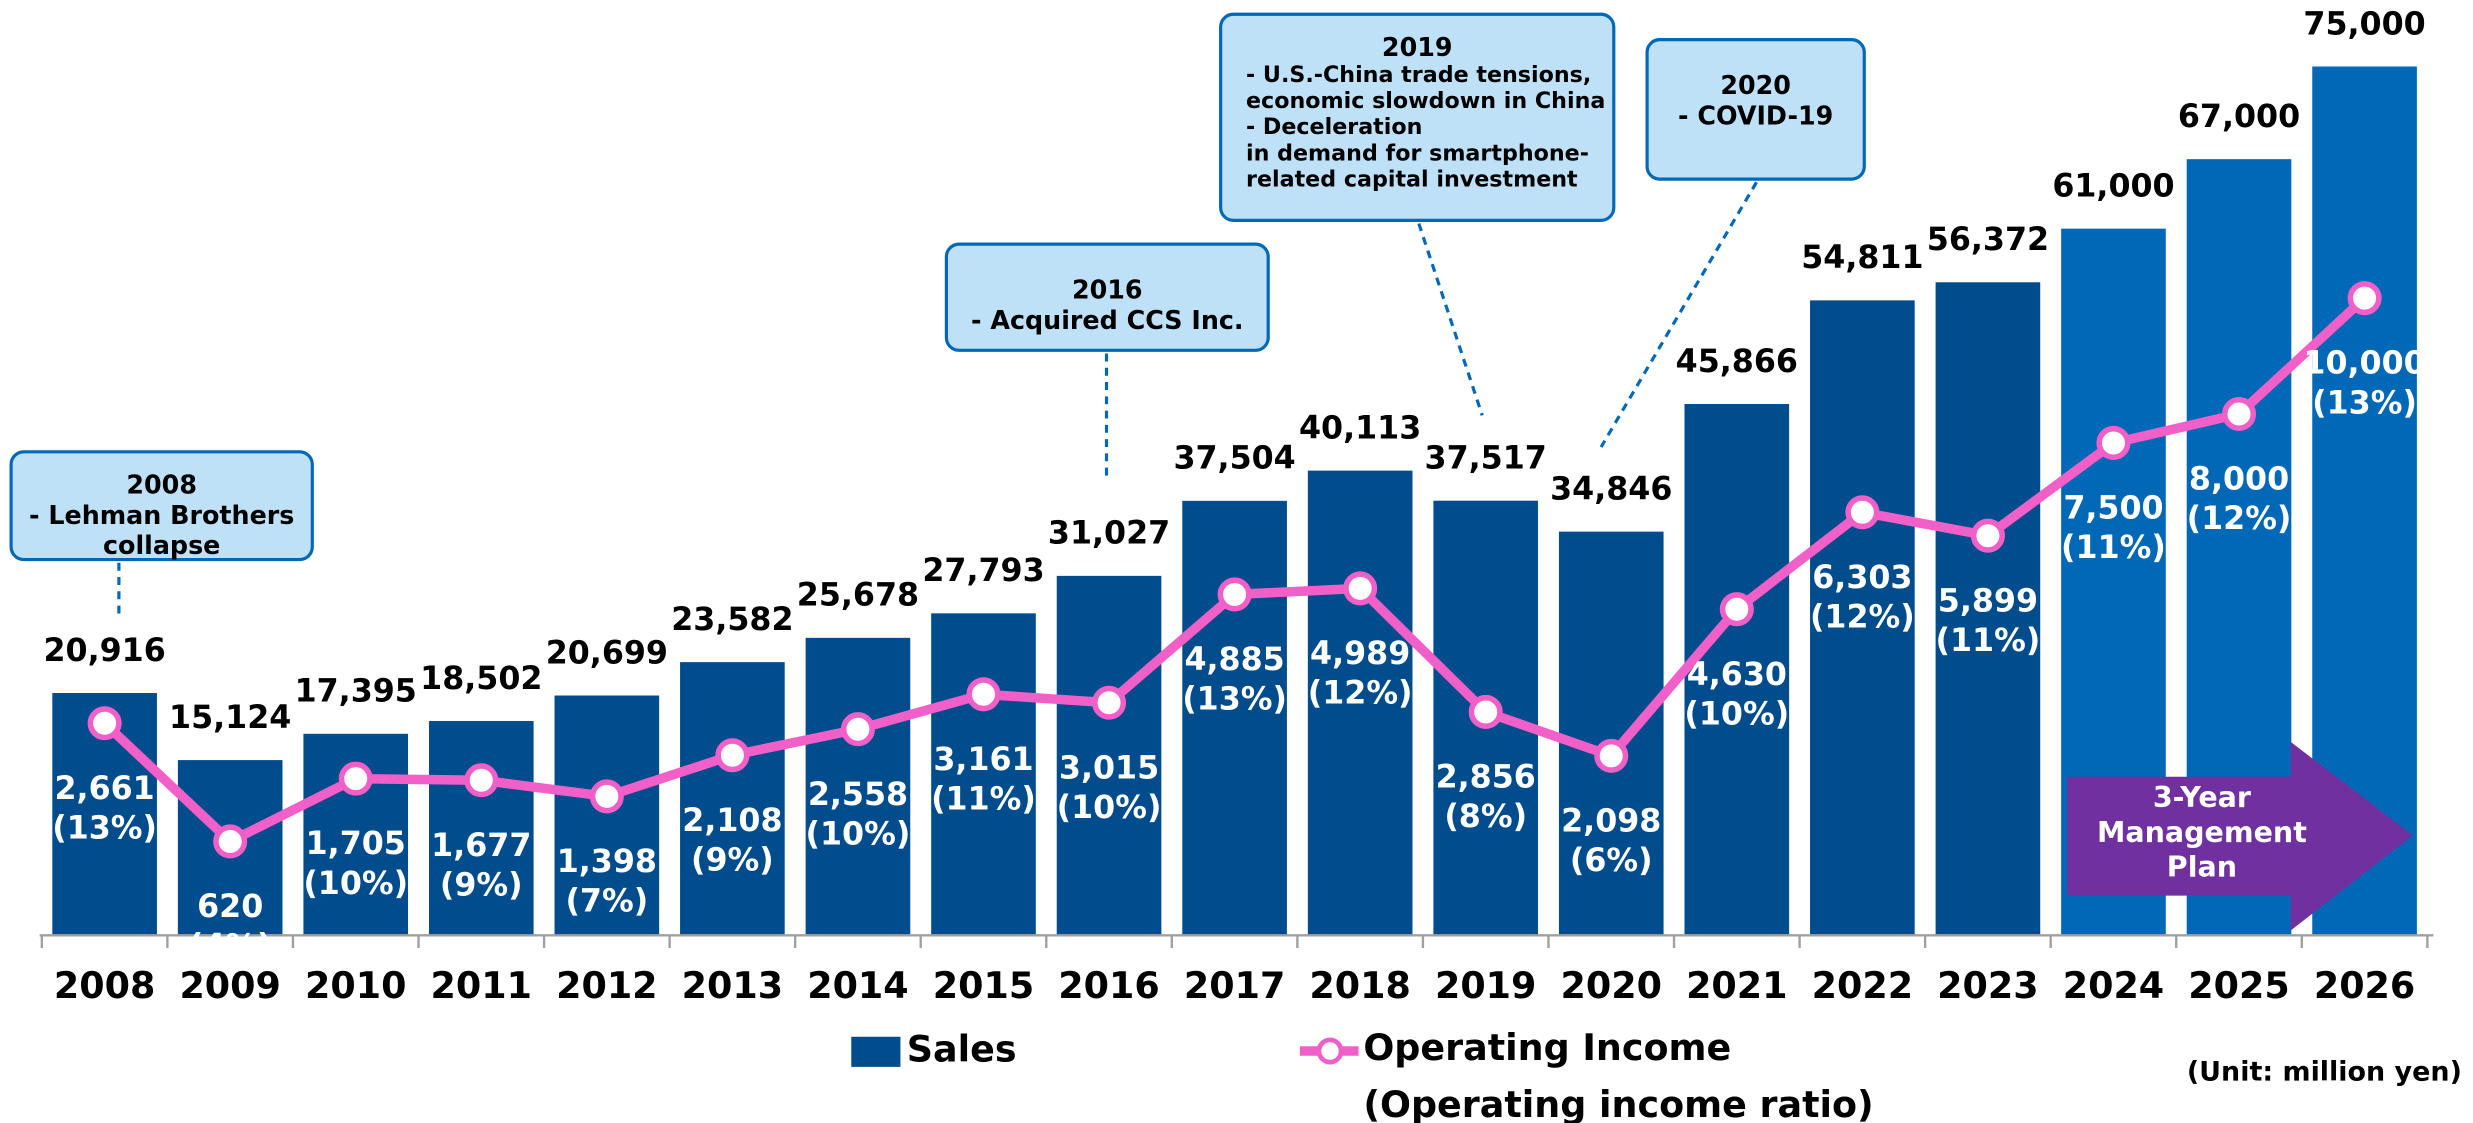 The width and height of the screenshot is (2473, 1123). I want to click on bar-value-label: 20,916, so click(104, 651).